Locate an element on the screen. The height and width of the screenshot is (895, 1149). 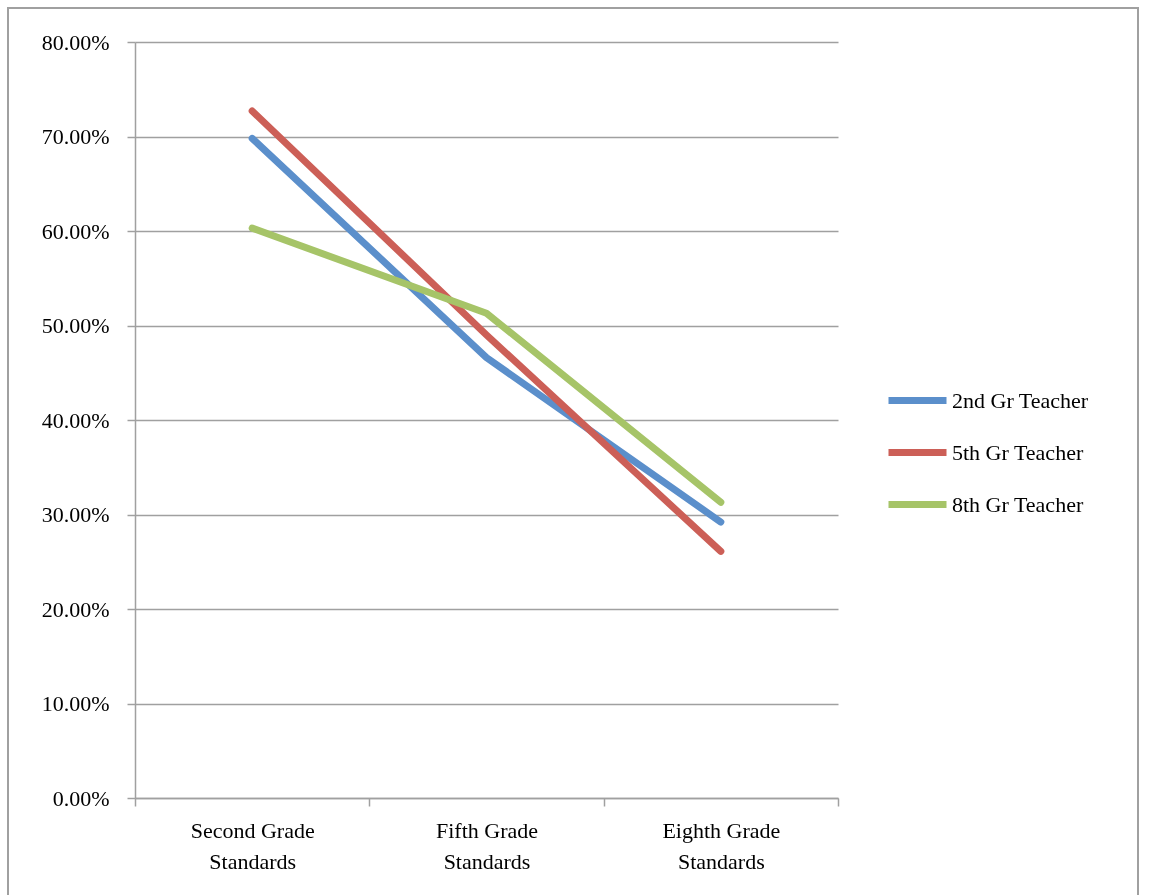
x-tick-label: Eighth Grade Standards is located at coordinates (721, 845).